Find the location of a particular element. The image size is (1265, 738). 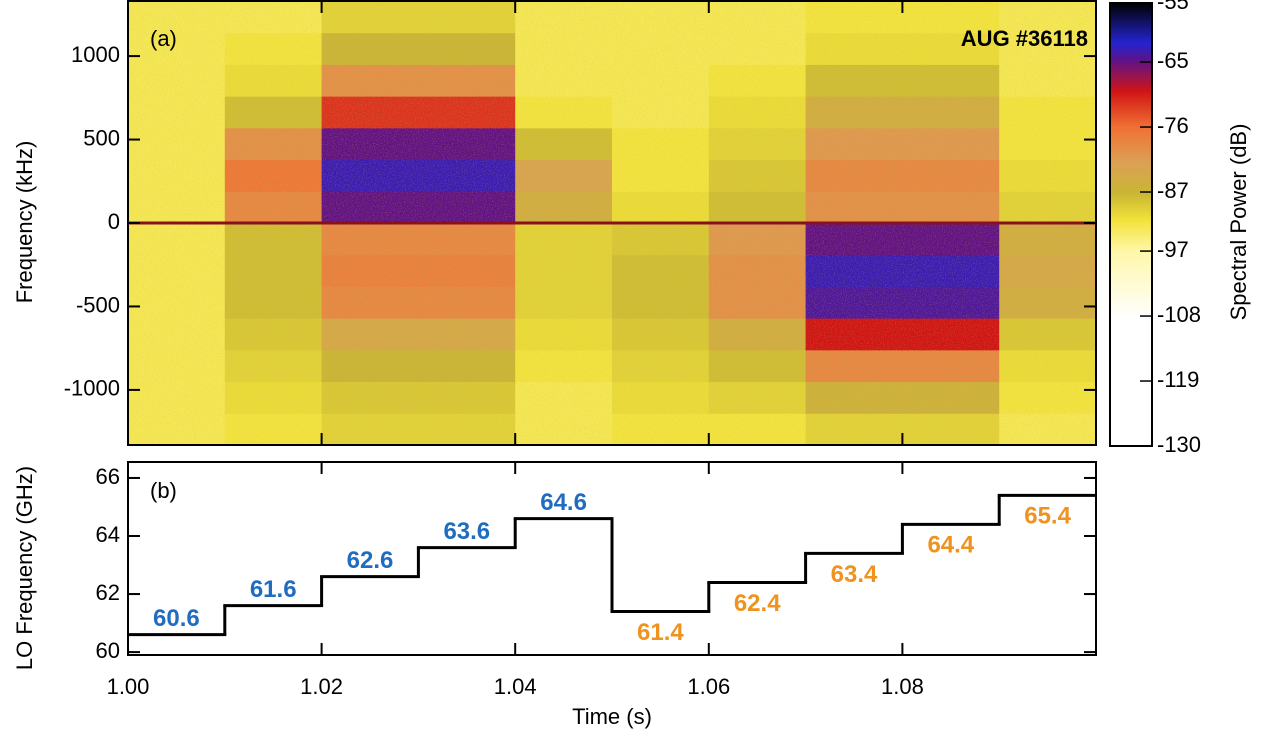

colorbar is located at coordinates (1131, 224).